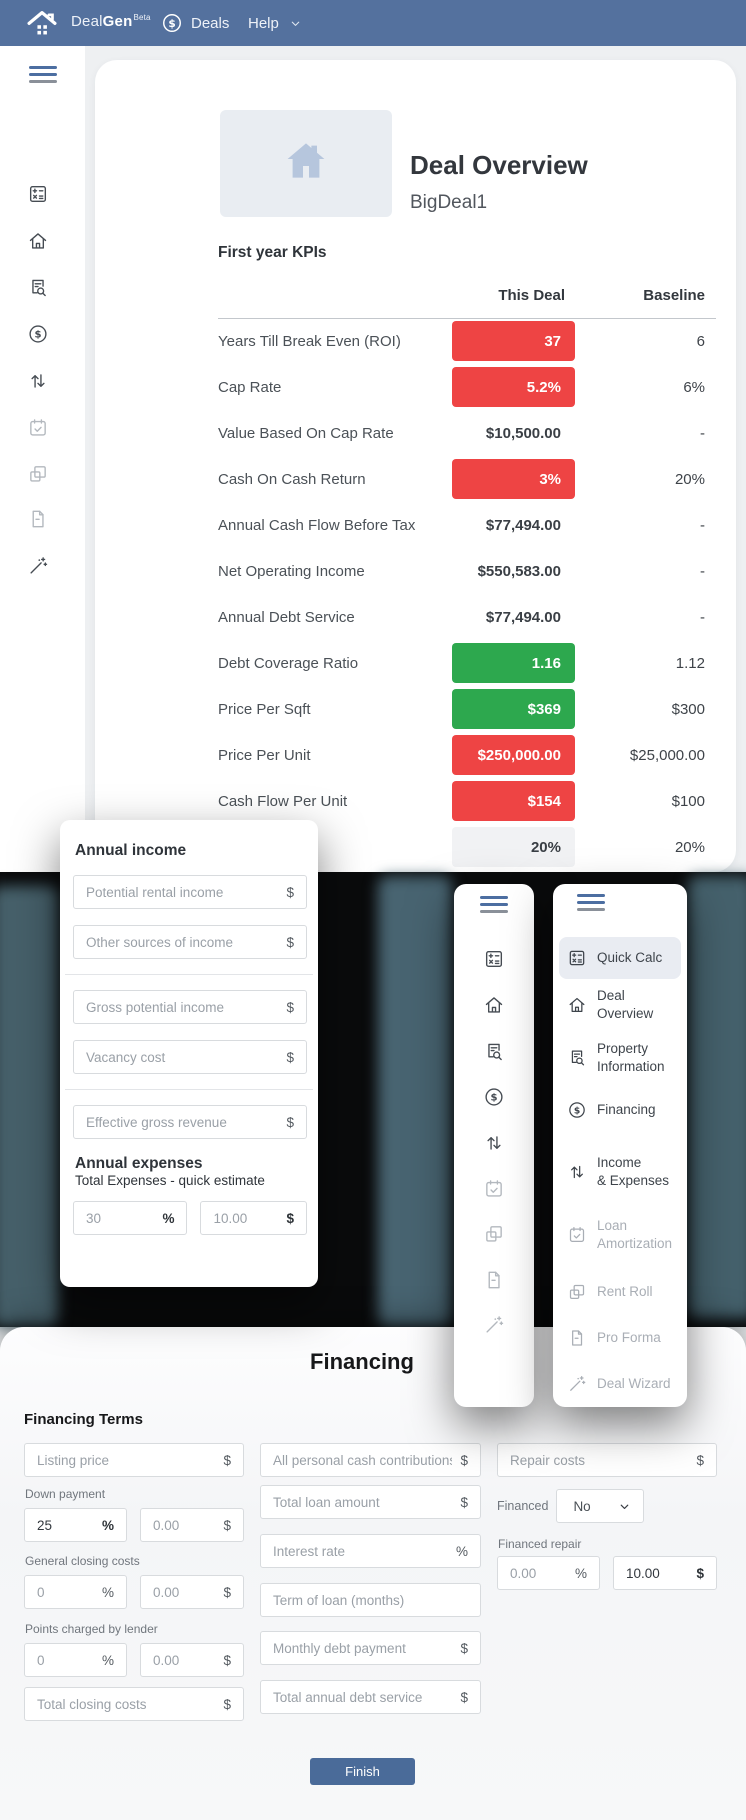 This screenshot has width=746, height=1820. Describe the element at coordinates (190, 1057) in the screenshot. I see `income-field-input: Vacancy cost $` at that location.